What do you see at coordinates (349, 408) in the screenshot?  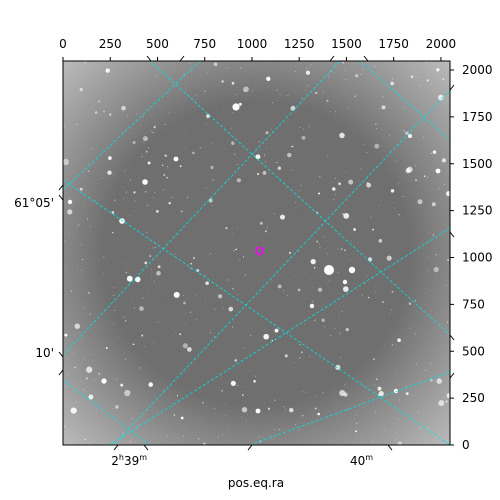 I see `grid-line` at bounding box center [349, 408].